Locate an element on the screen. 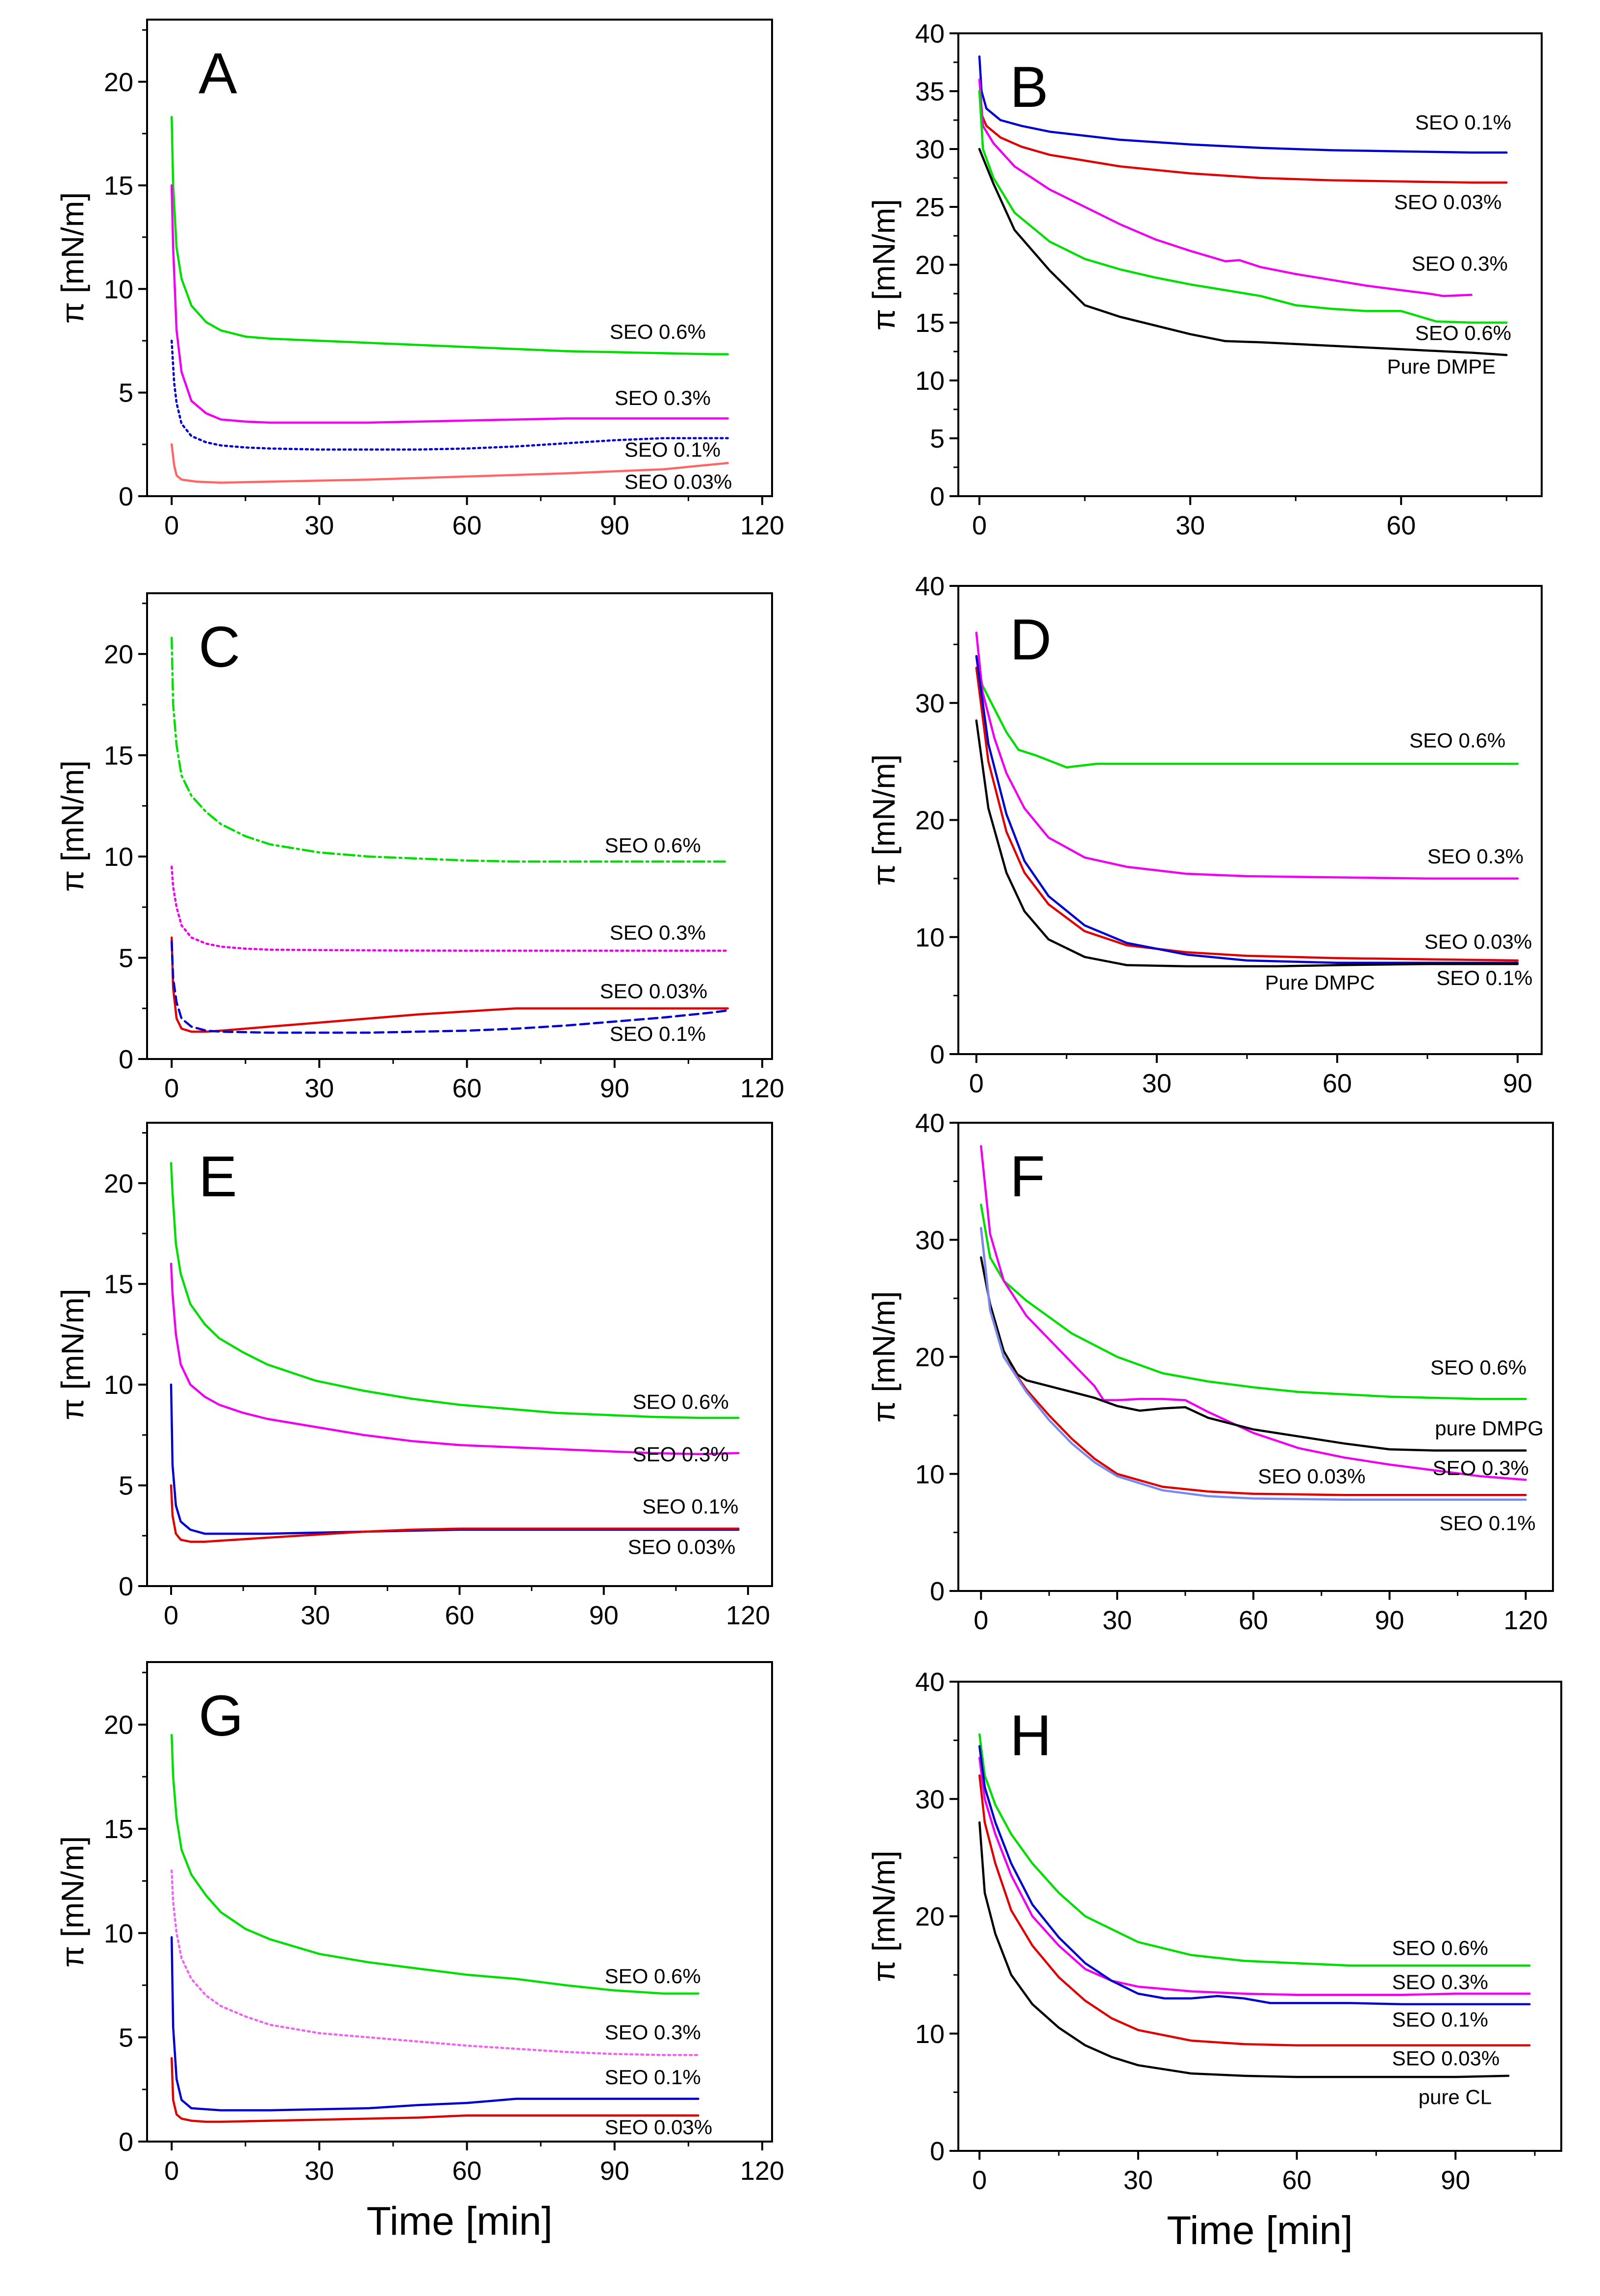 Image resolution: width=1600 pixels, height=2296 pixels. panel-e-y-tick-label: 10 is located at coordinates (118, 1385).